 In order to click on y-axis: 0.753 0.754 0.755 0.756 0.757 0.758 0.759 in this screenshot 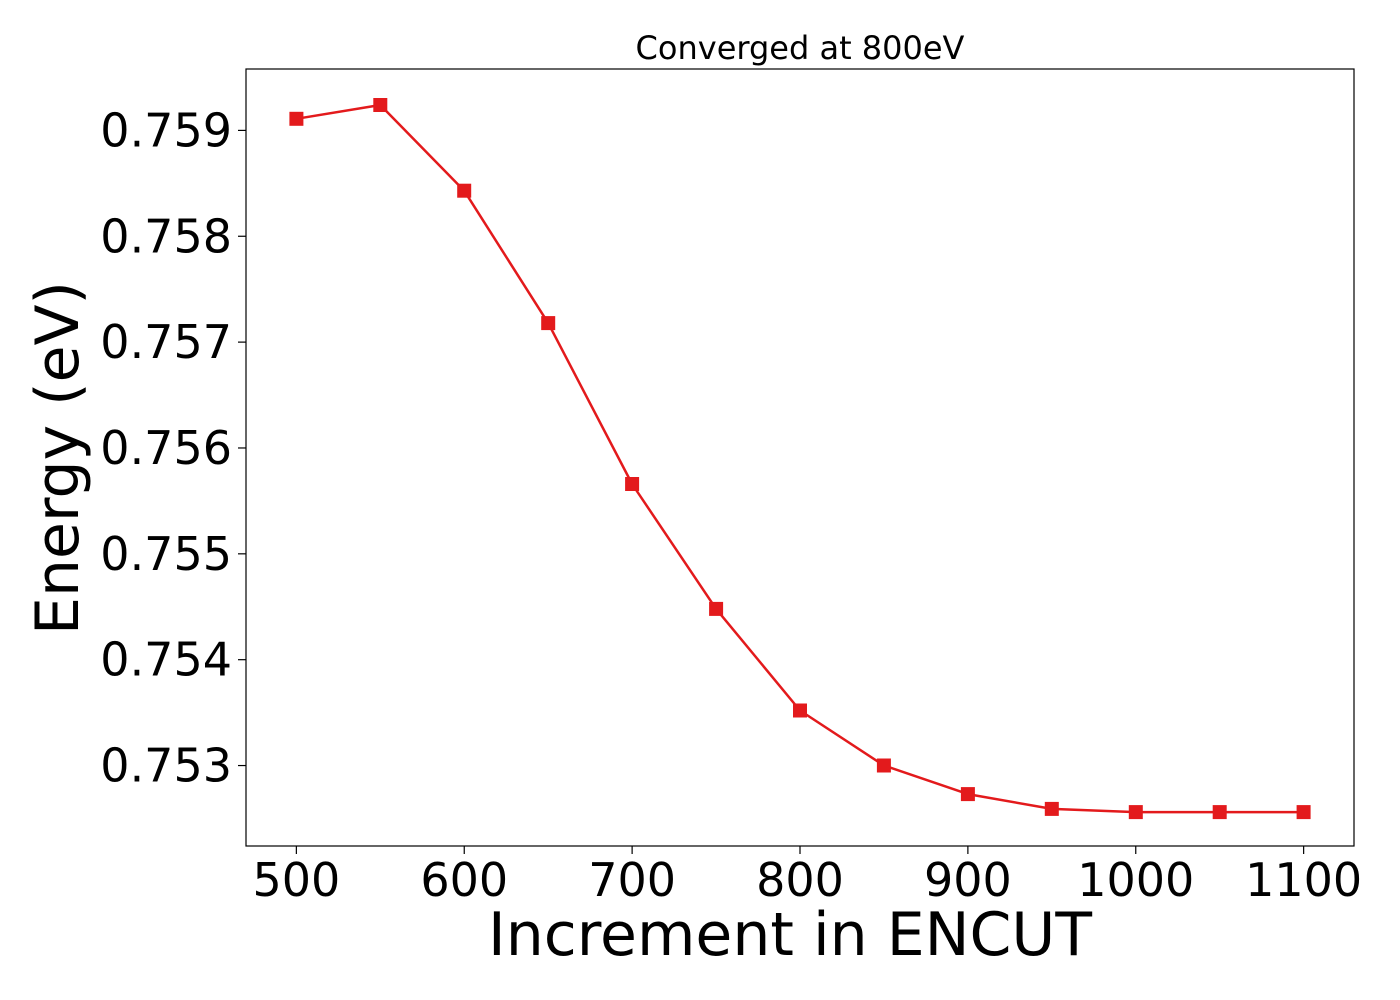, I will do `click(173, 448)`.